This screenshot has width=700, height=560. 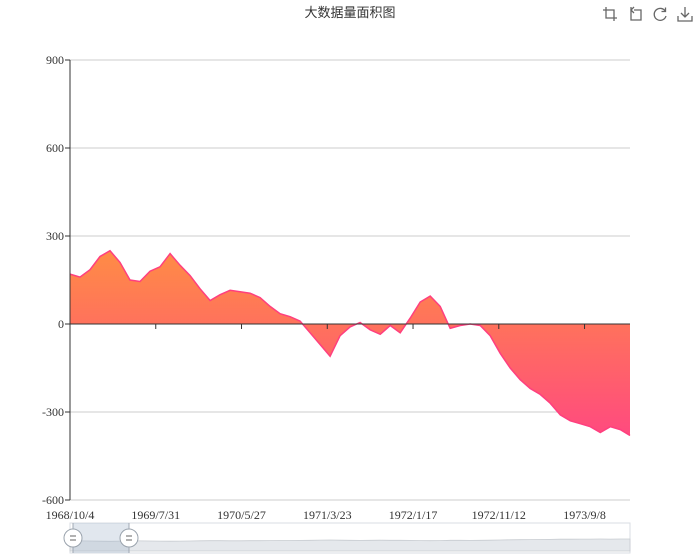 What do you see at coordinates (155, 515) in the screenshot?
I see `x-tick-label: 1969/7/31` at bounding box center [155, 515].